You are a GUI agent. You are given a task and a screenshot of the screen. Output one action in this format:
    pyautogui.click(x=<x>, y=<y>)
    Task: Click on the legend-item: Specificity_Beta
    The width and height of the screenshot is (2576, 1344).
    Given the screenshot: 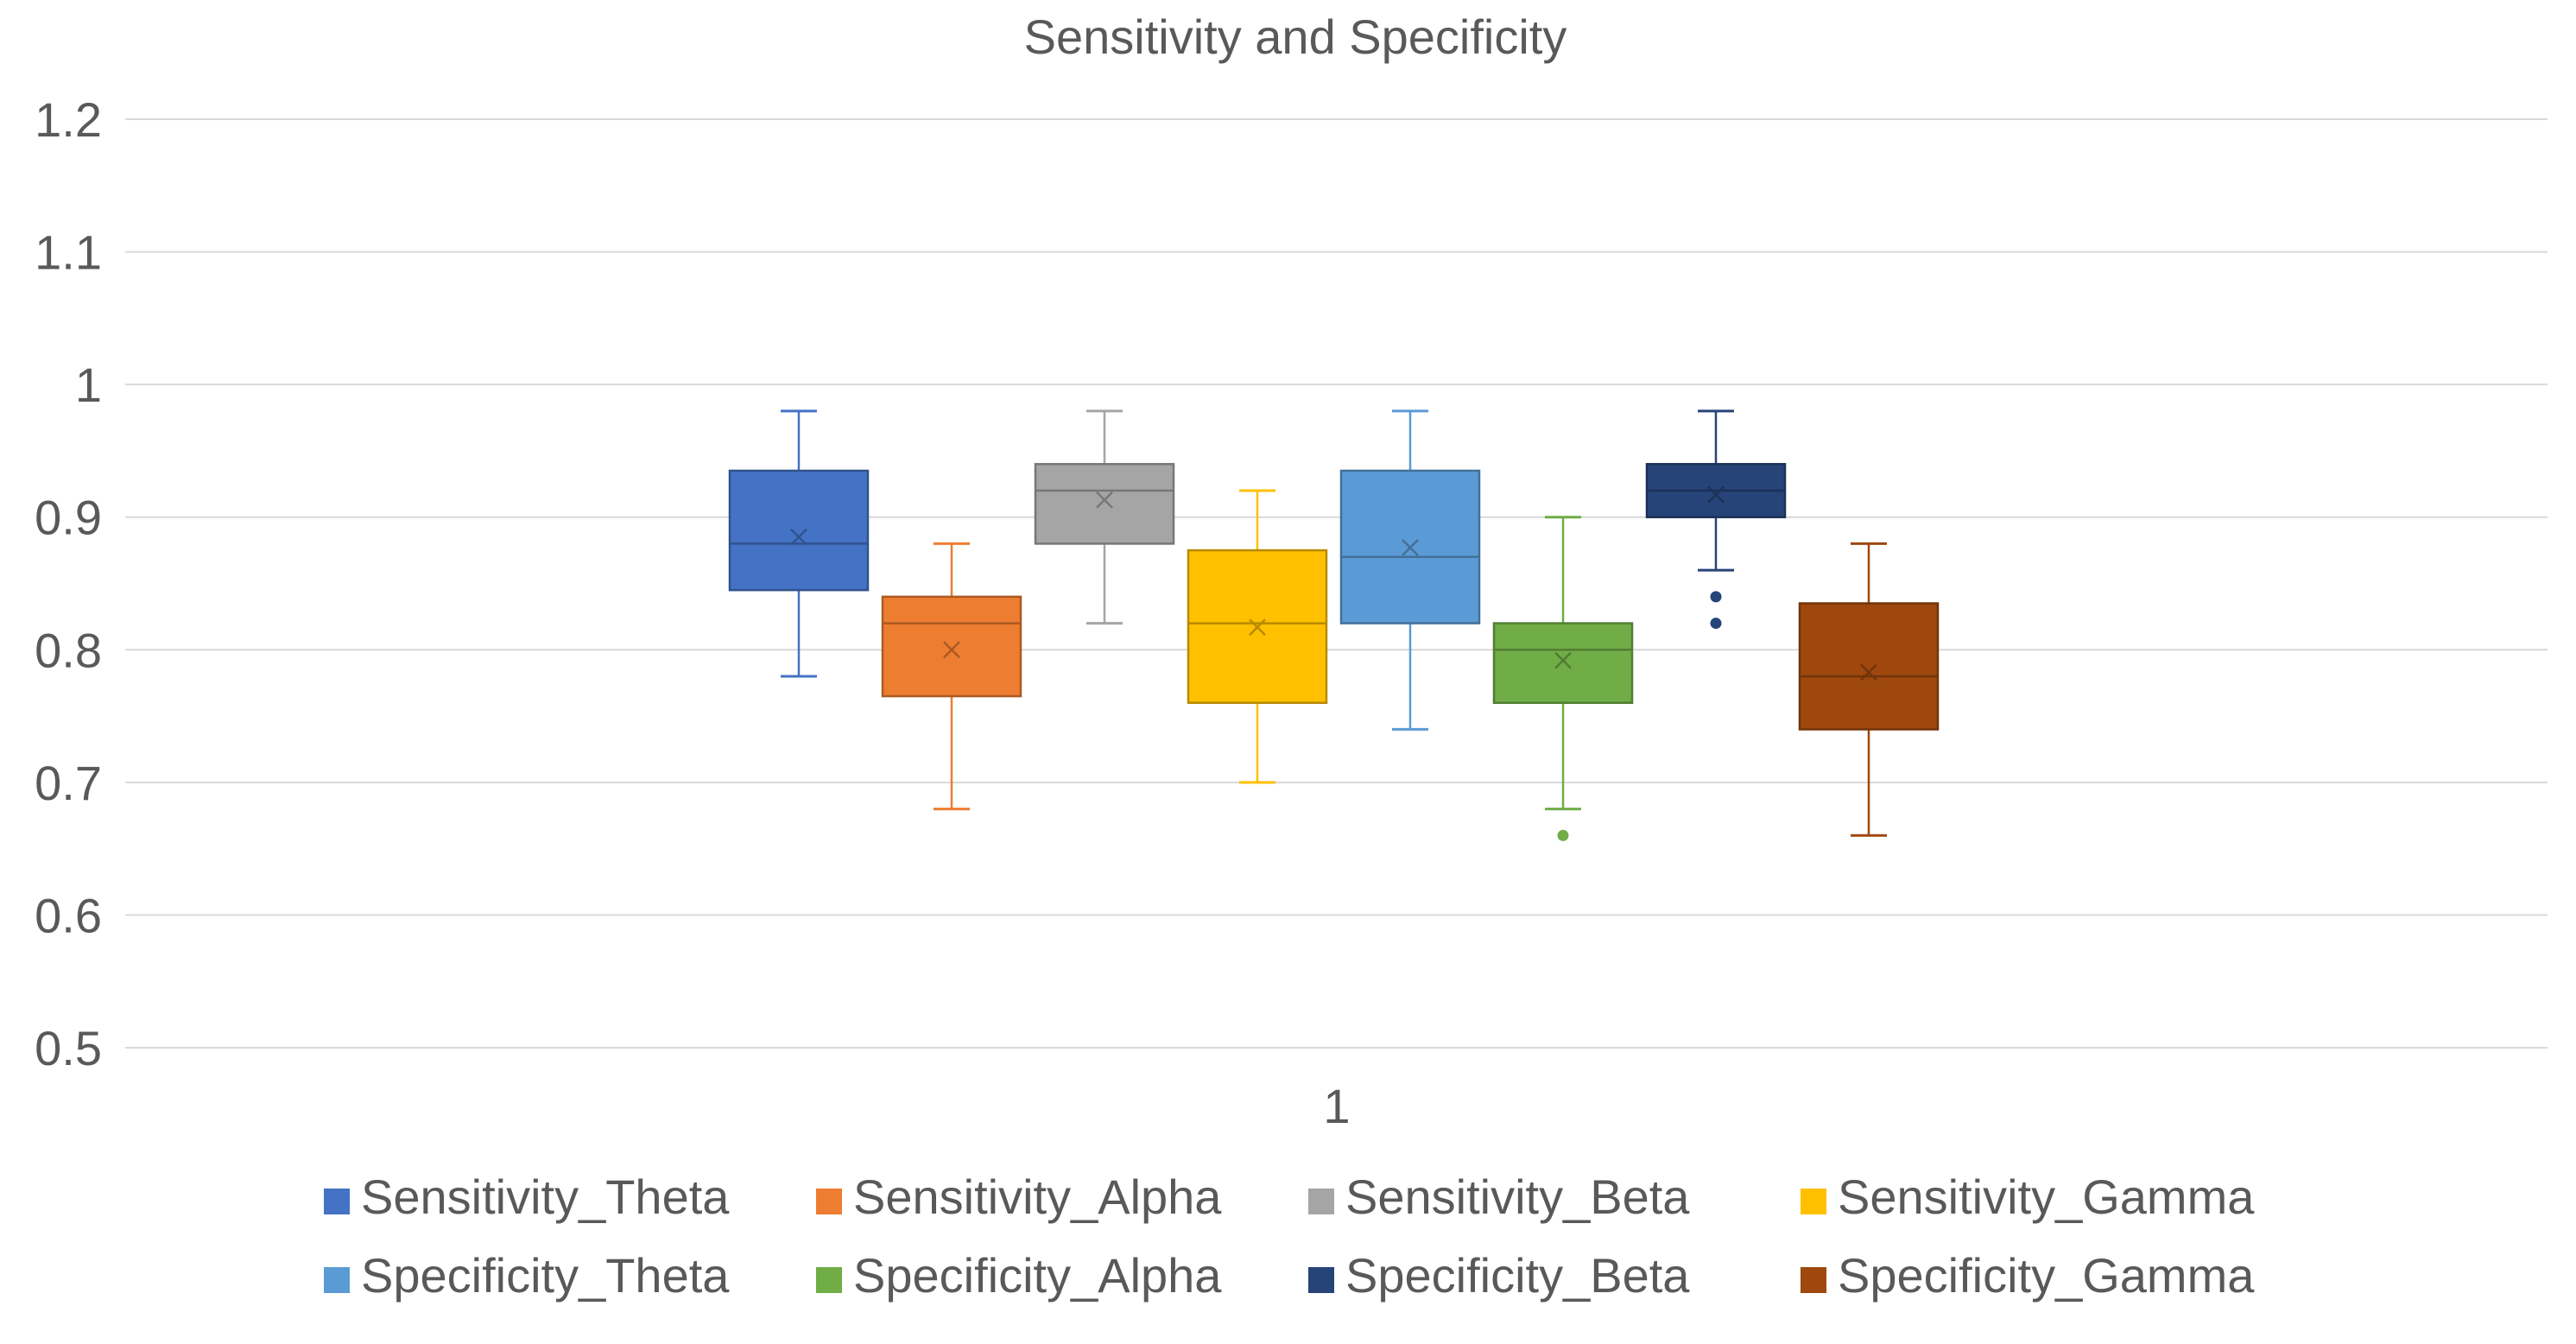 What is the action you would take?
    pyautogui.click(x=1499, y=1275)
    